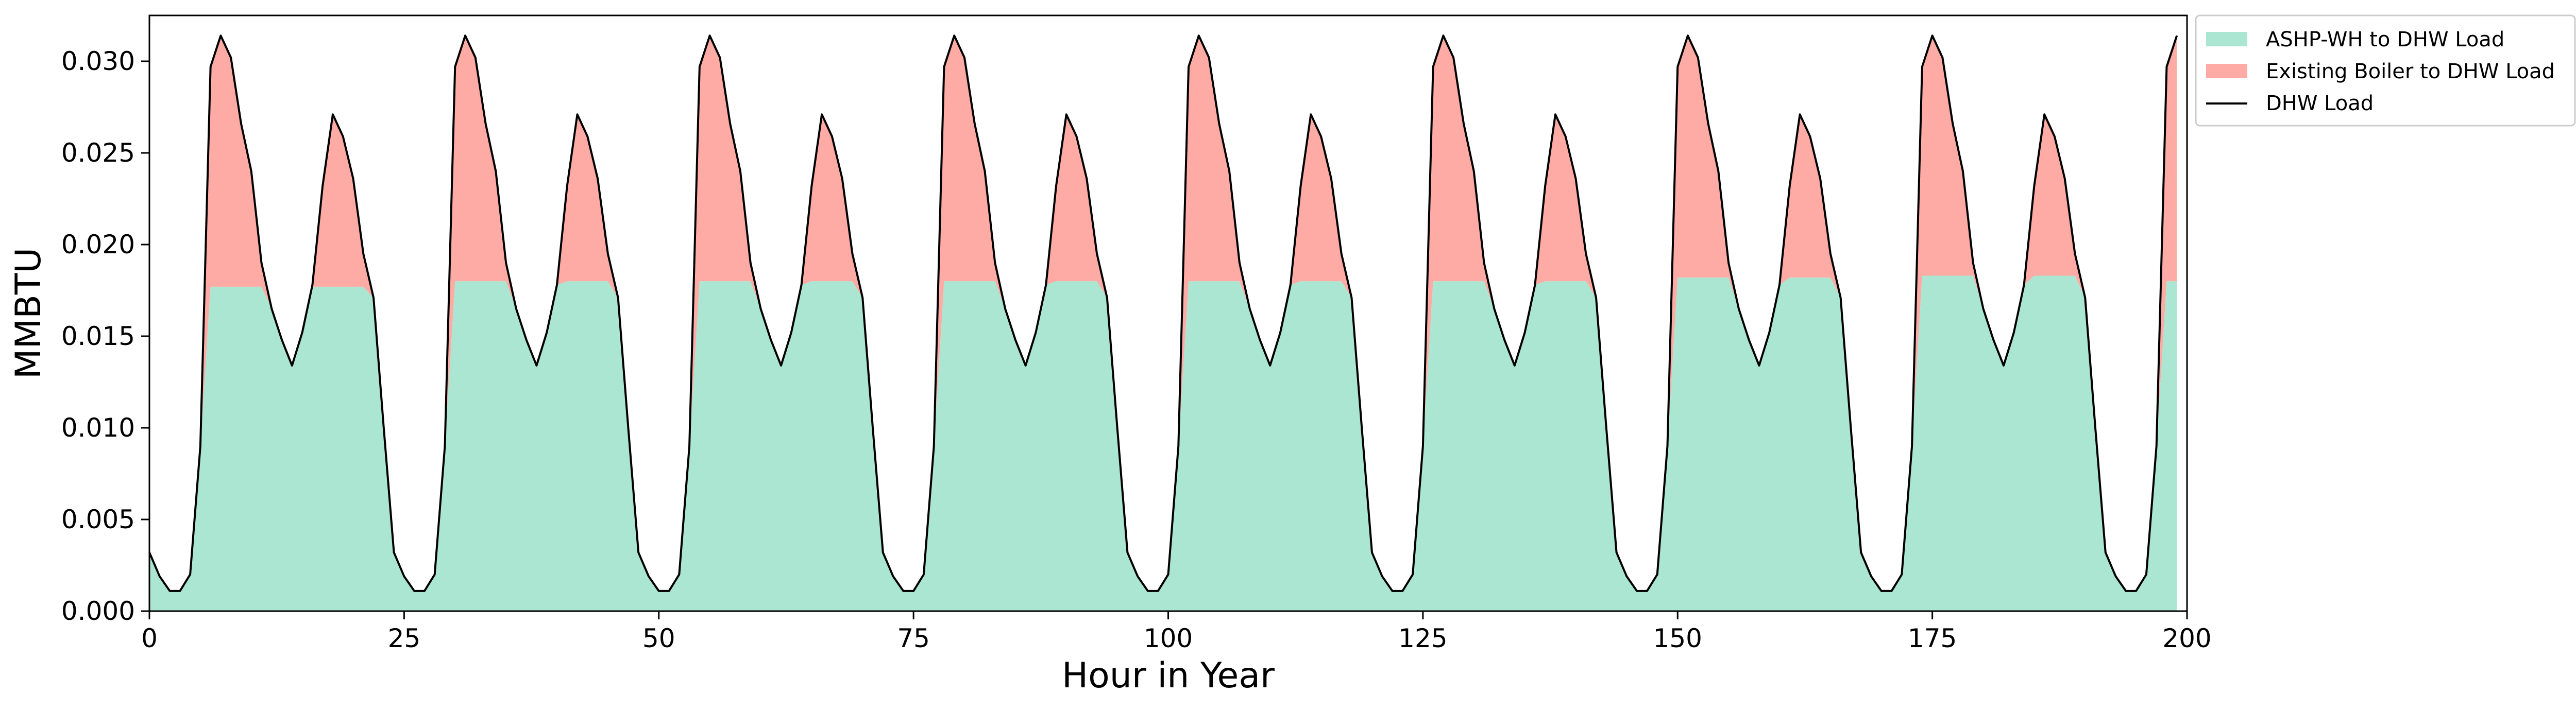  I want to click on y-tick-label: 0.025, so click(98, 153).